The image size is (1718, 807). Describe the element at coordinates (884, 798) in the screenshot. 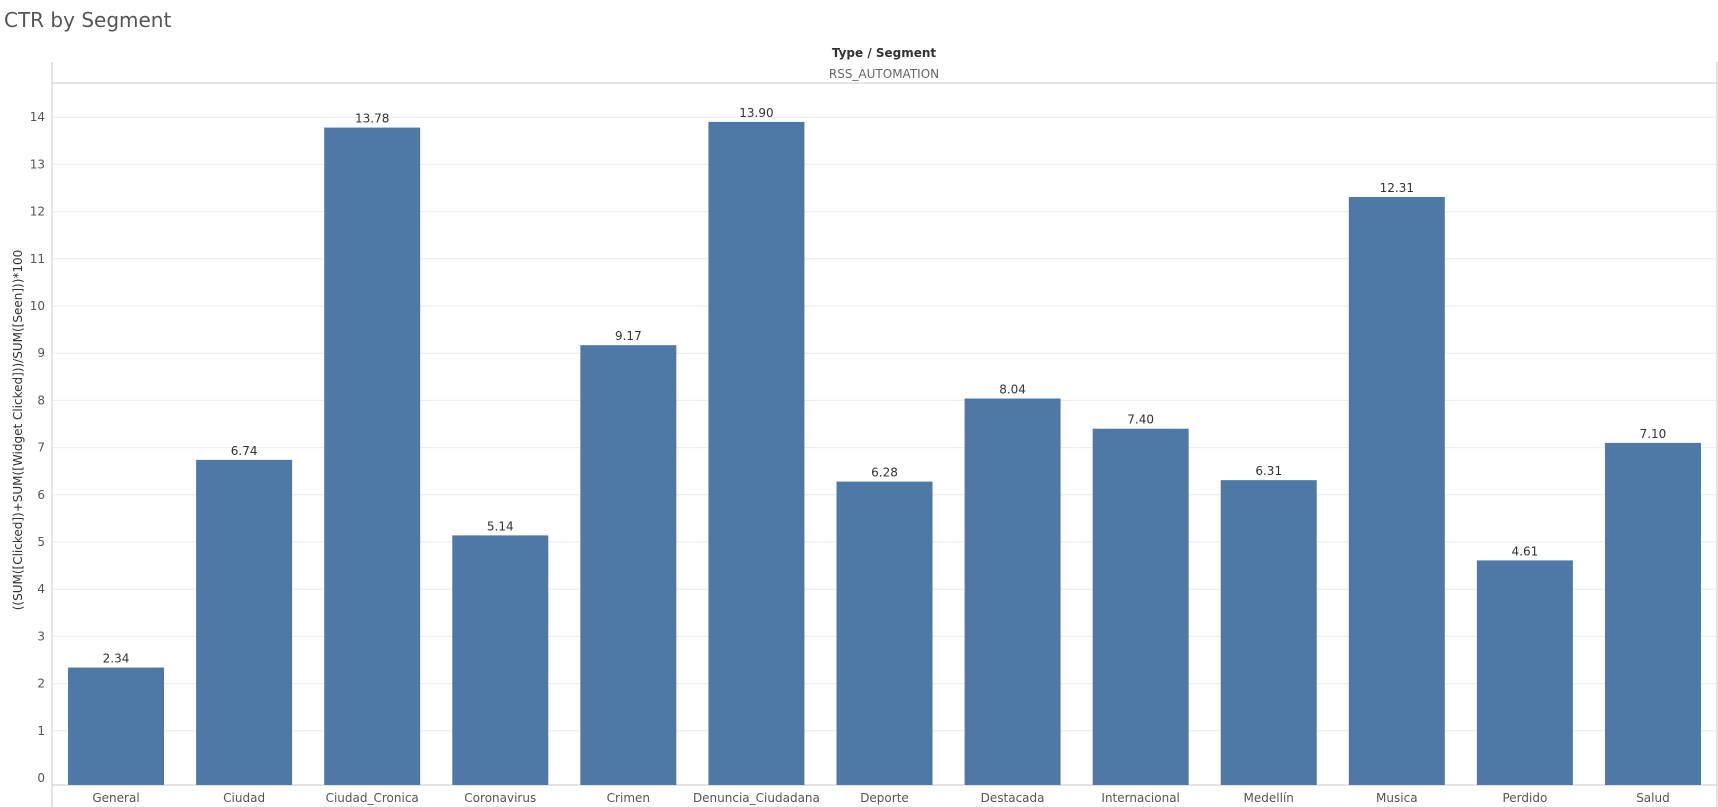

I see `x-tick-label: Deporte` at that location.